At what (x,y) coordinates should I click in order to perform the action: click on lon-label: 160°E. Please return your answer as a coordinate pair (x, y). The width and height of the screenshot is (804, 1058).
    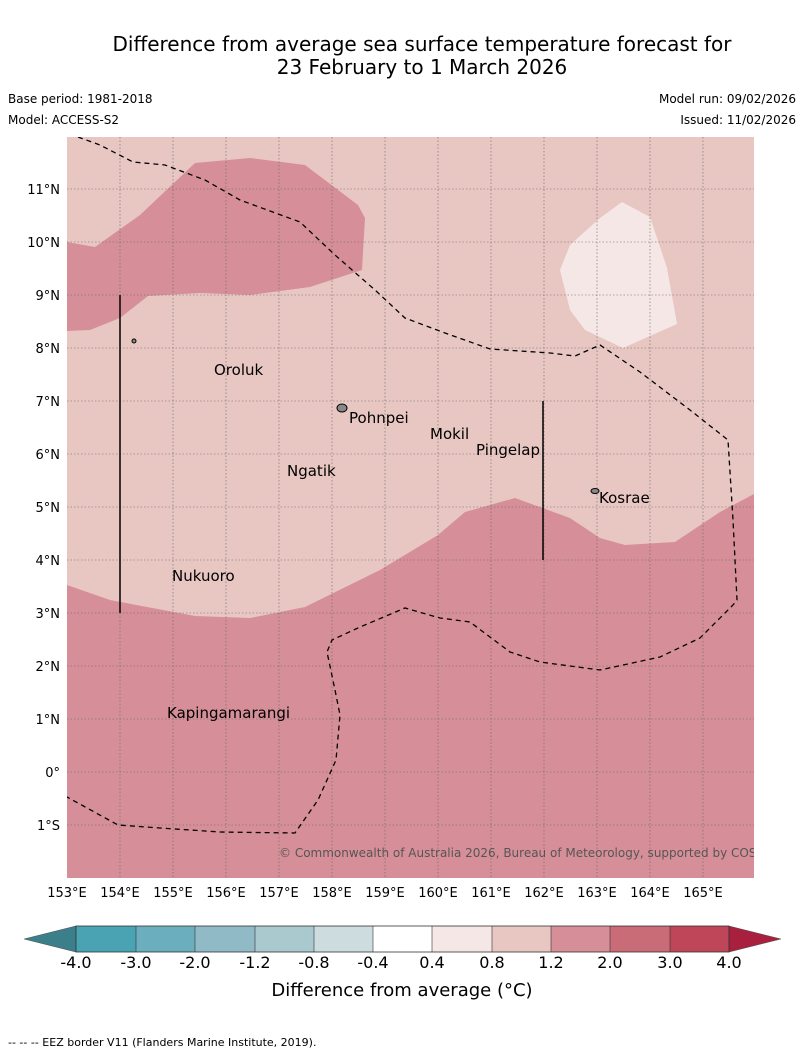
    Looking at the image, I should click on (438, 893).